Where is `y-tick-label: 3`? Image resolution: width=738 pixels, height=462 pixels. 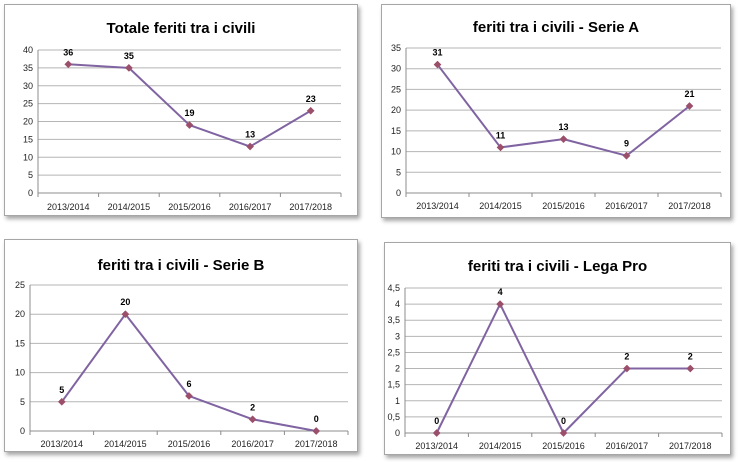
y-tick-label: 3 is located at coordinates (397, 336).